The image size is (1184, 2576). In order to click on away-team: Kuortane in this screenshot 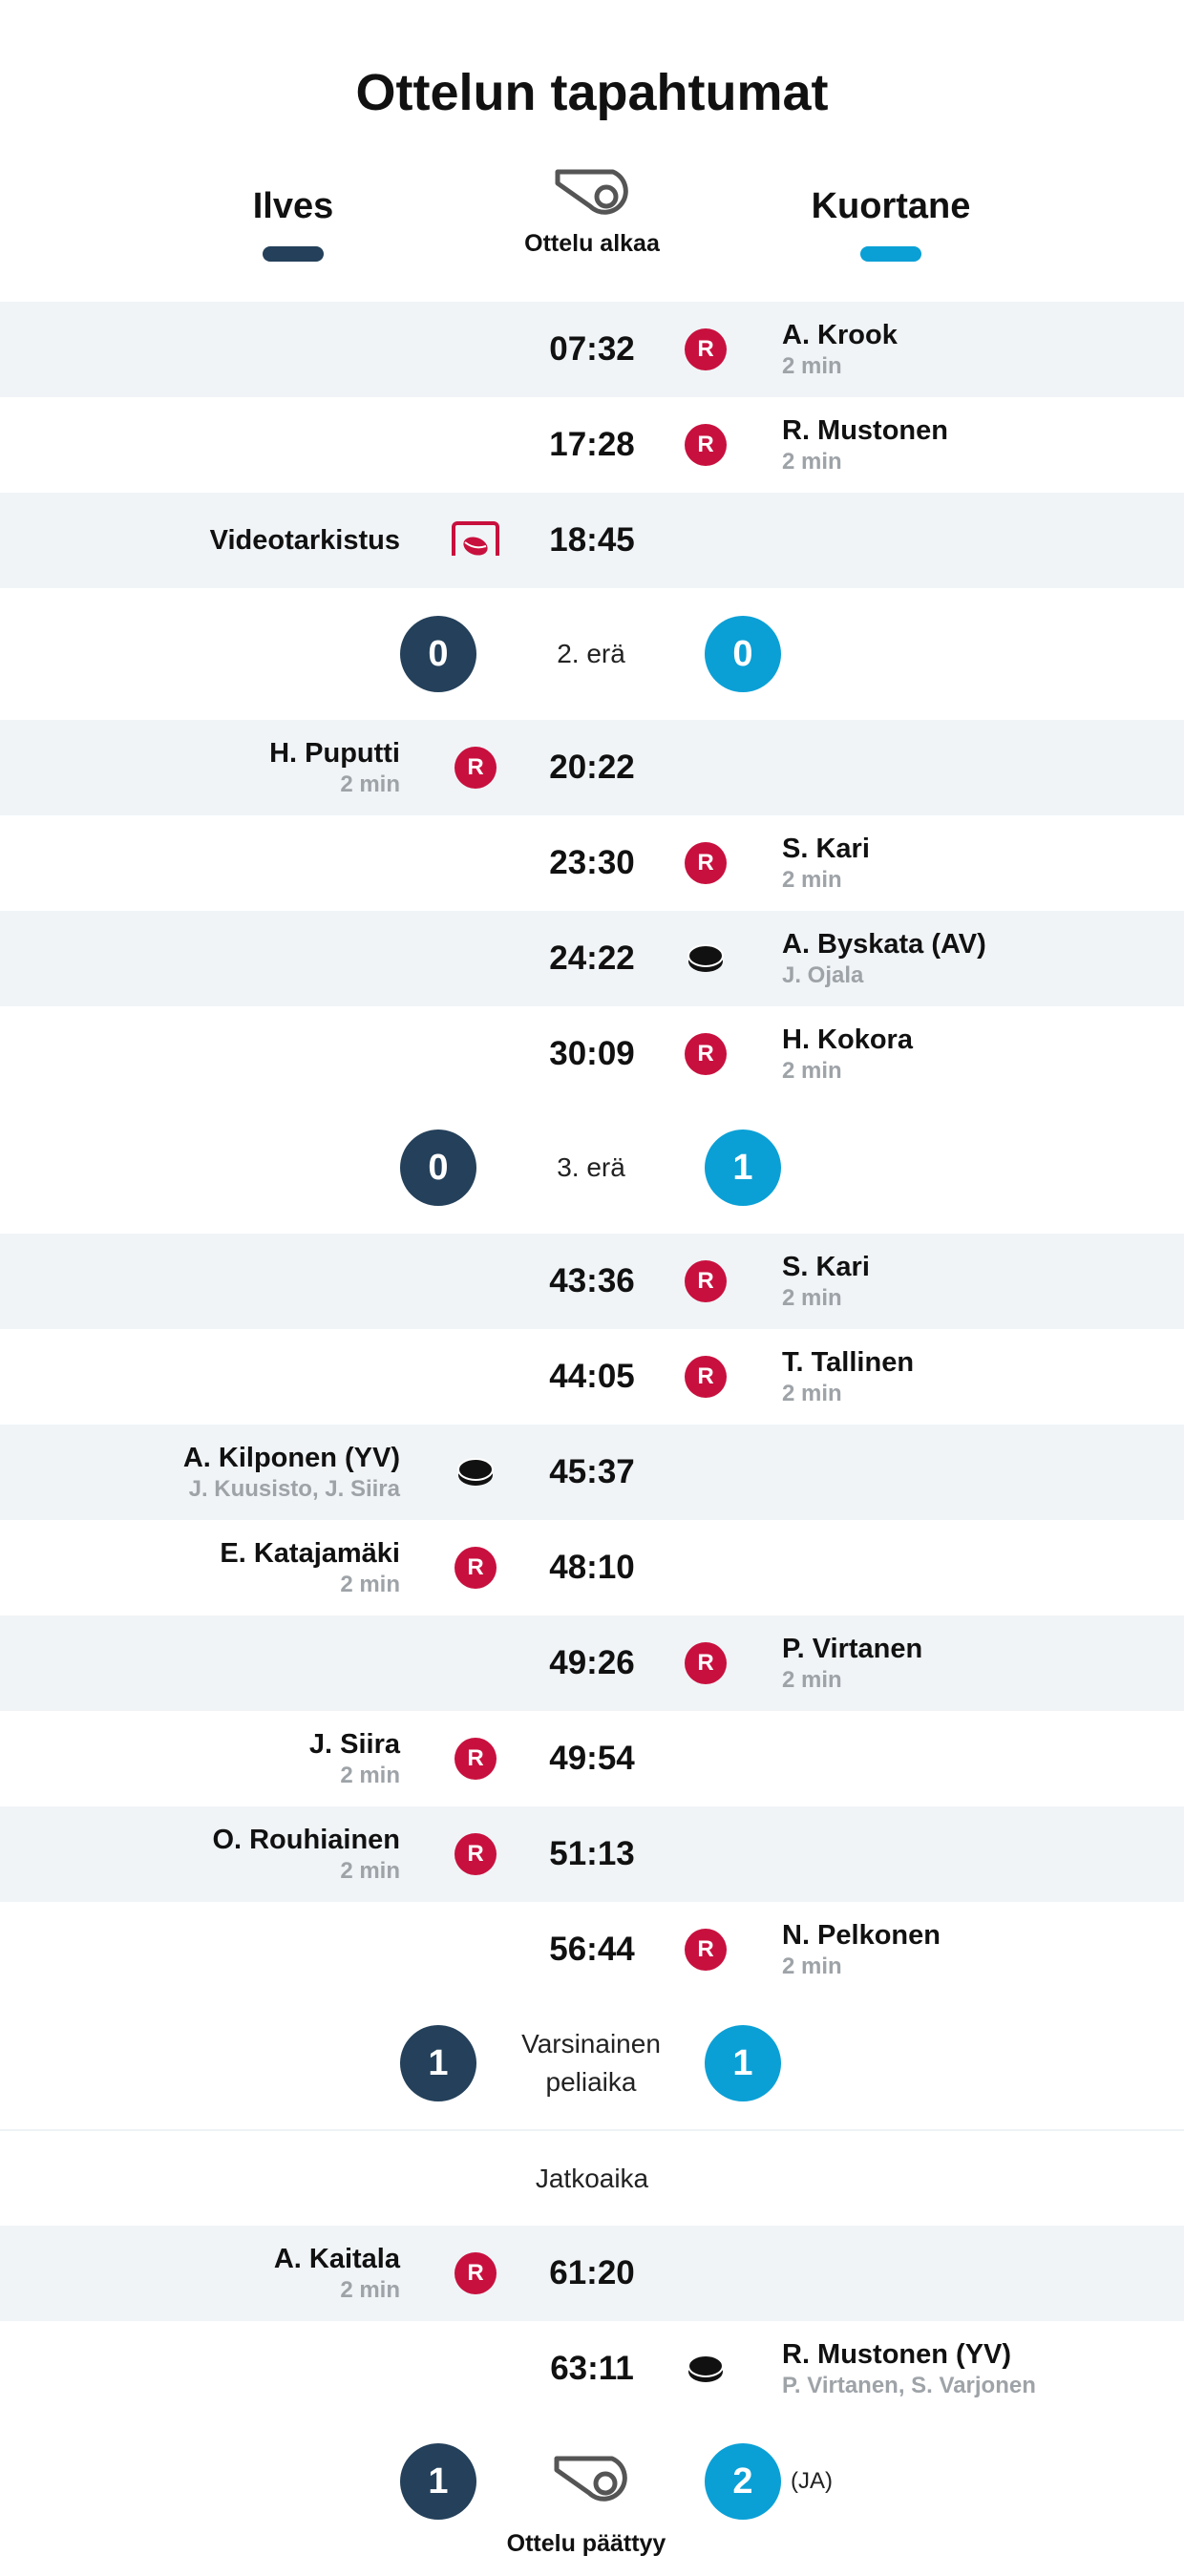, I will do `click(891, 243)`.